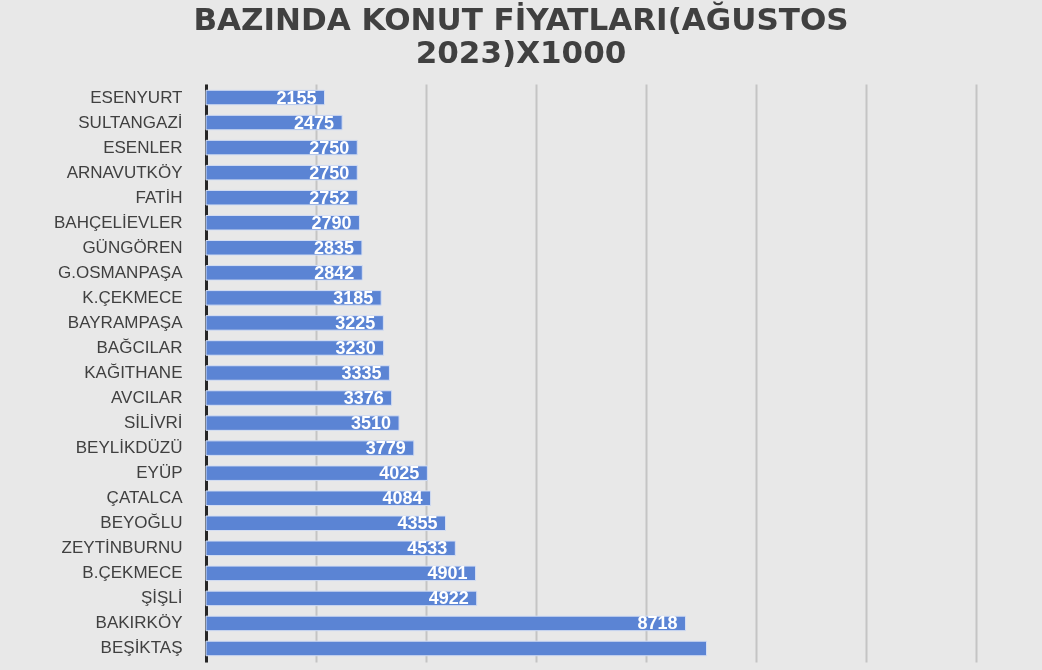 The image size is (1042, 670). What do you see at coordinates (147, 398) in the screenshot?
I see `y-tick-label: AVCILAR` at bounding box center [147, 398].